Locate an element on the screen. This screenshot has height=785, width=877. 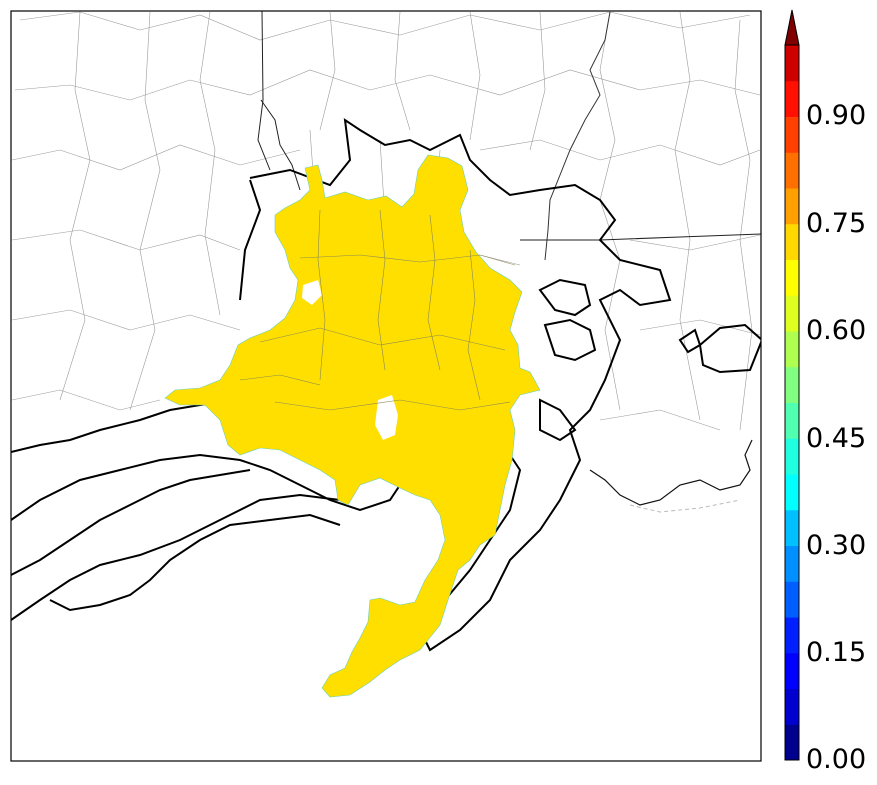
colorbar-tick-0: 0.90 is located at coordinates (836, 115).